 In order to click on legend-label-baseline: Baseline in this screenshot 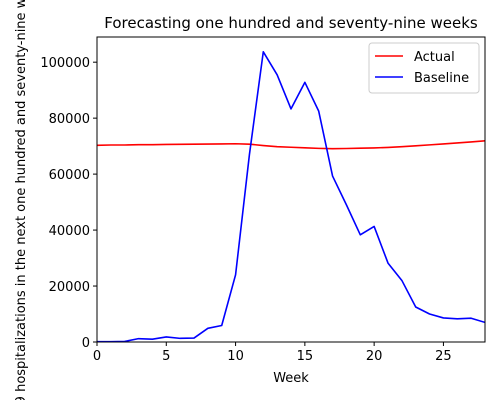, I will do `click(441, 78)`.